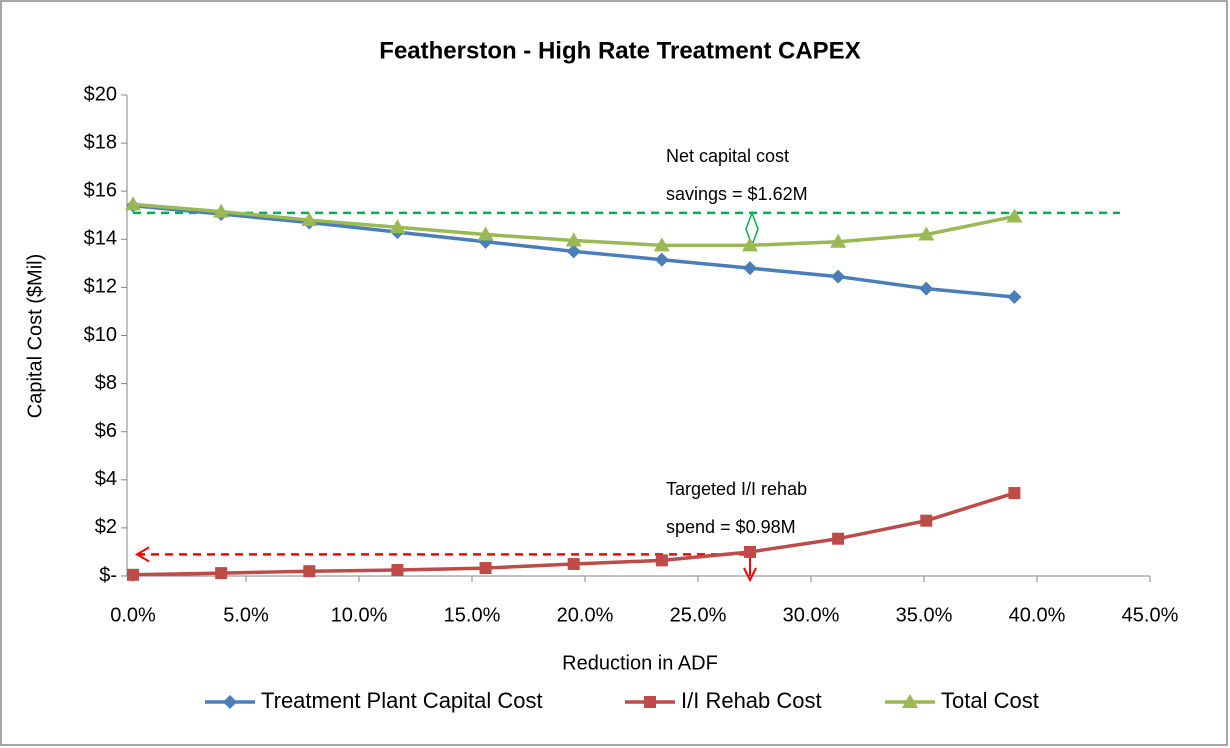 The height and width of the screenshot is (748, 1230). I want to click on y-tick-label: $12, so click(100, 287).